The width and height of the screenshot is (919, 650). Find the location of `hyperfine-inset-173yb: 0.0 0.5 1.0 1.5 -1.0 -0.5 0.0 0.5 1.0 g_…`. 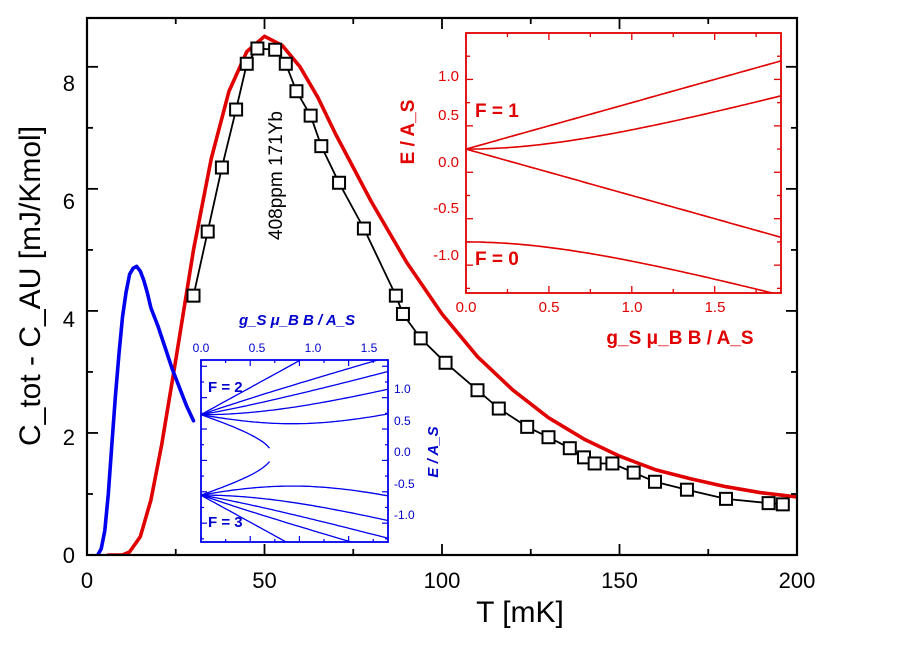

hyperfine-inset-173yb: 0.0 0.5 1.0 1.5 -1.0 -0.5 0.0 0.5 1.0 g_… is located at coordinates (317, 427).